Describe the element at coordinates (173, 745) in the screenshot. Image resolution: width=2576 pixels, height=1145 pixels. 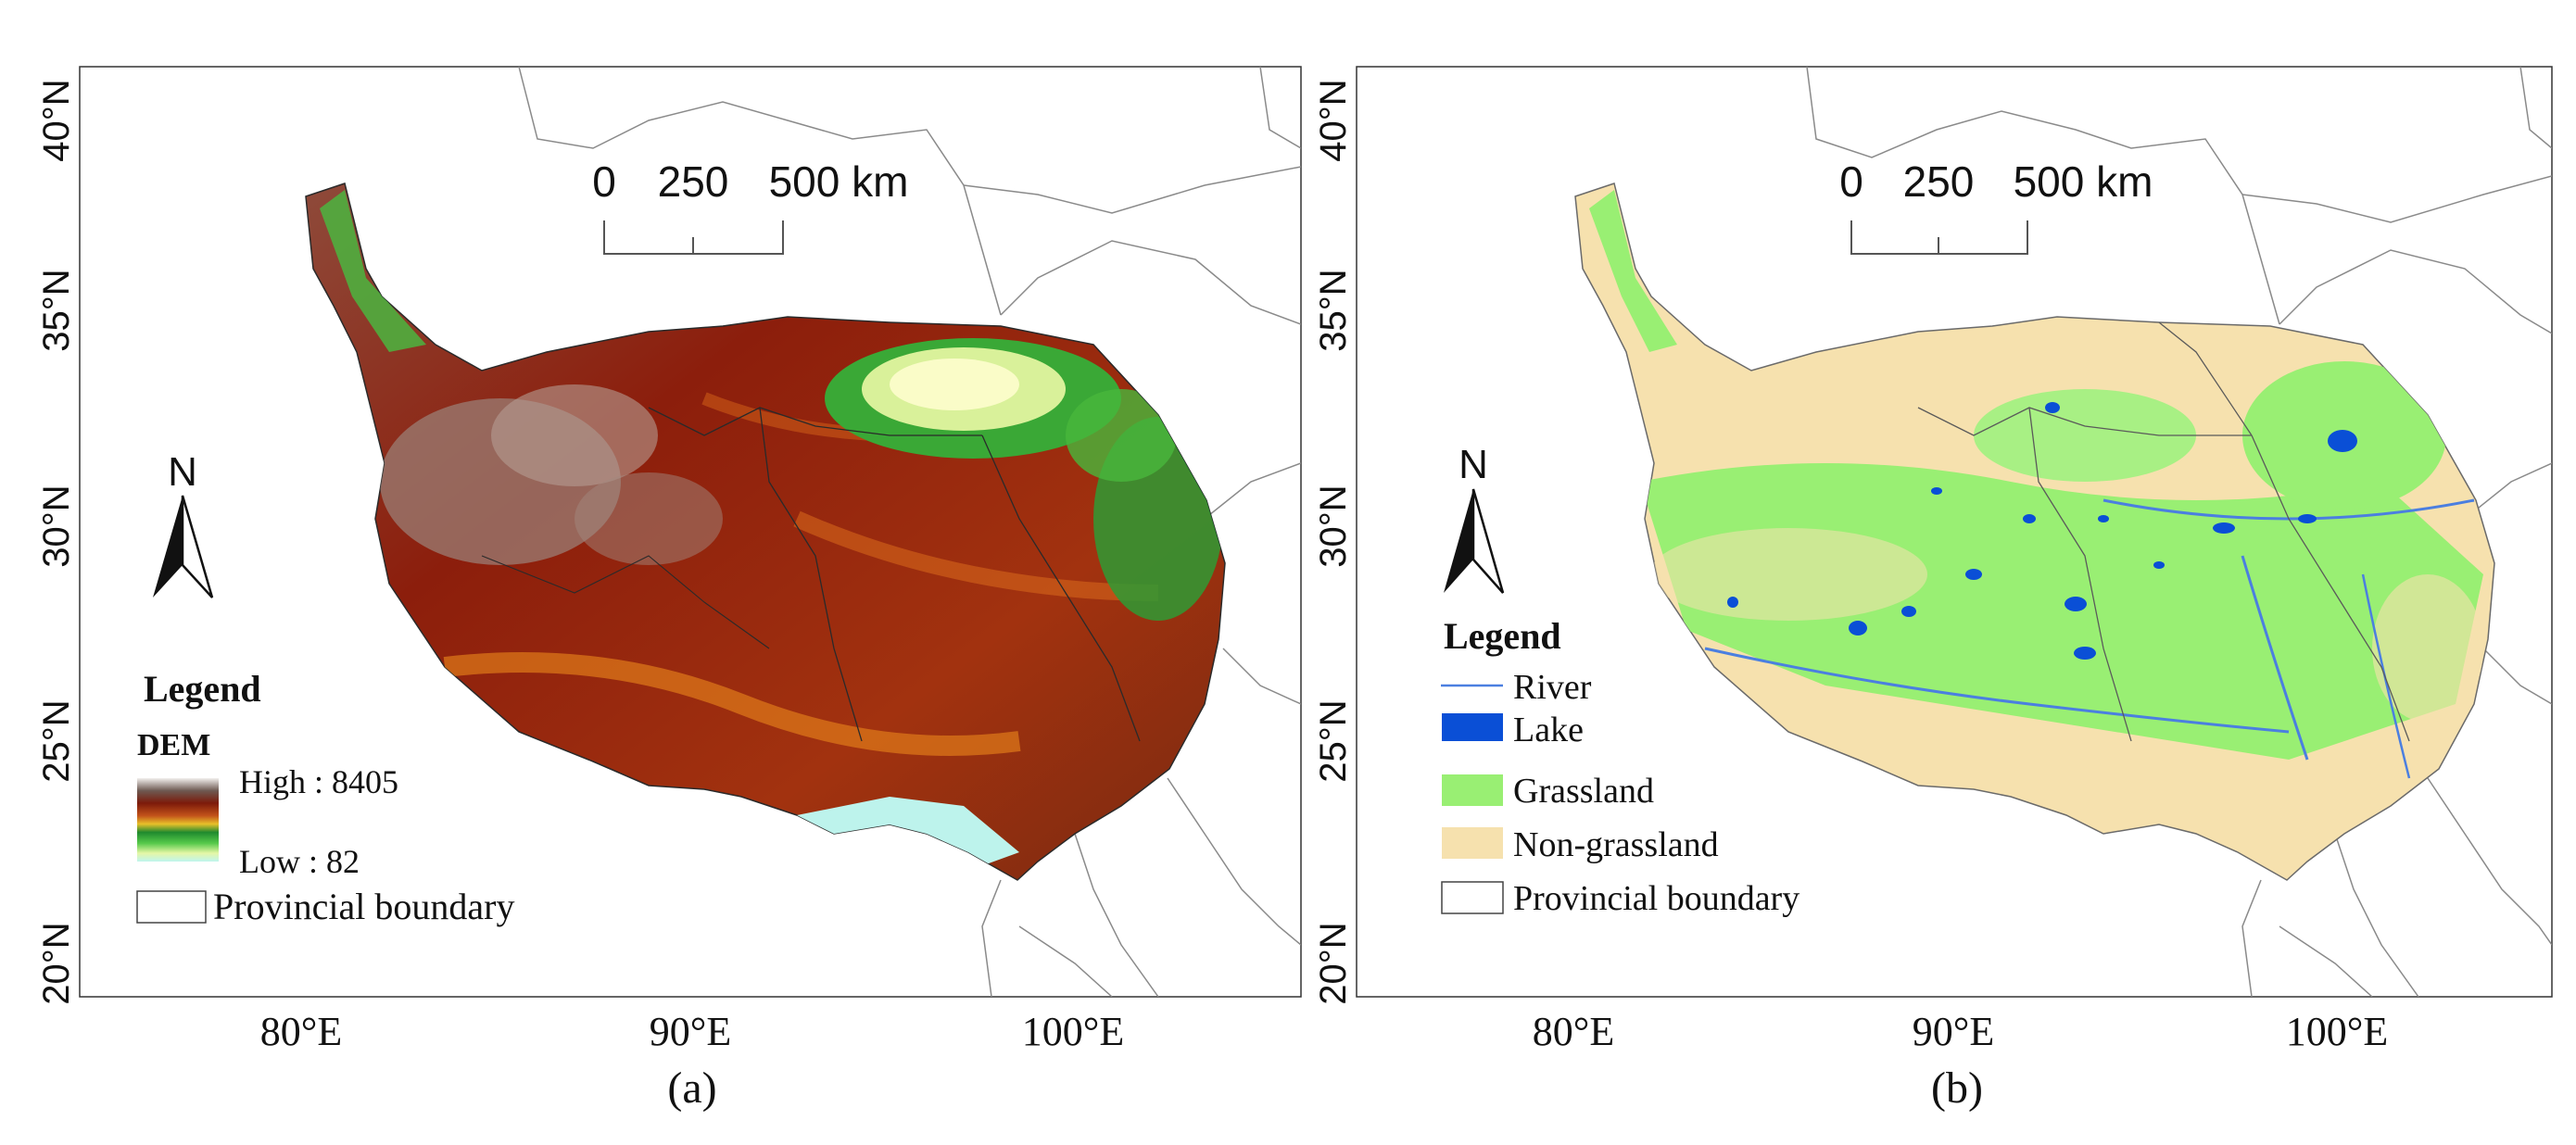
I see `dem-title: DEM` at that location.